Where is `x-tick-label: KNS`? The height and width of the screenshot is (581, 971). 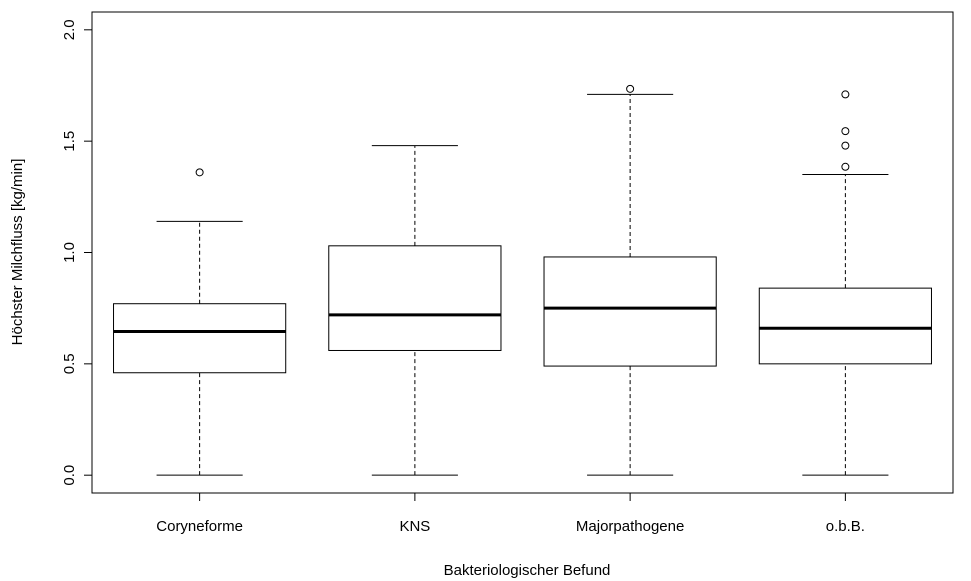
x-tick-label: KNS is located at coordinates (414, 526).